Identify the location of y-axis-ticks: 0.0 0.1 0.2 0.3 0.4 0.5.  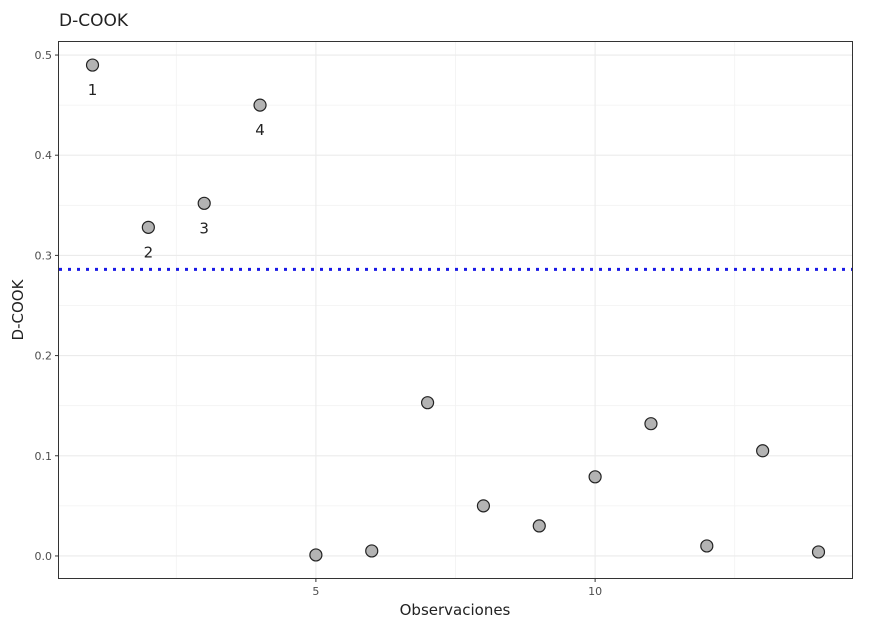
(47, 306).